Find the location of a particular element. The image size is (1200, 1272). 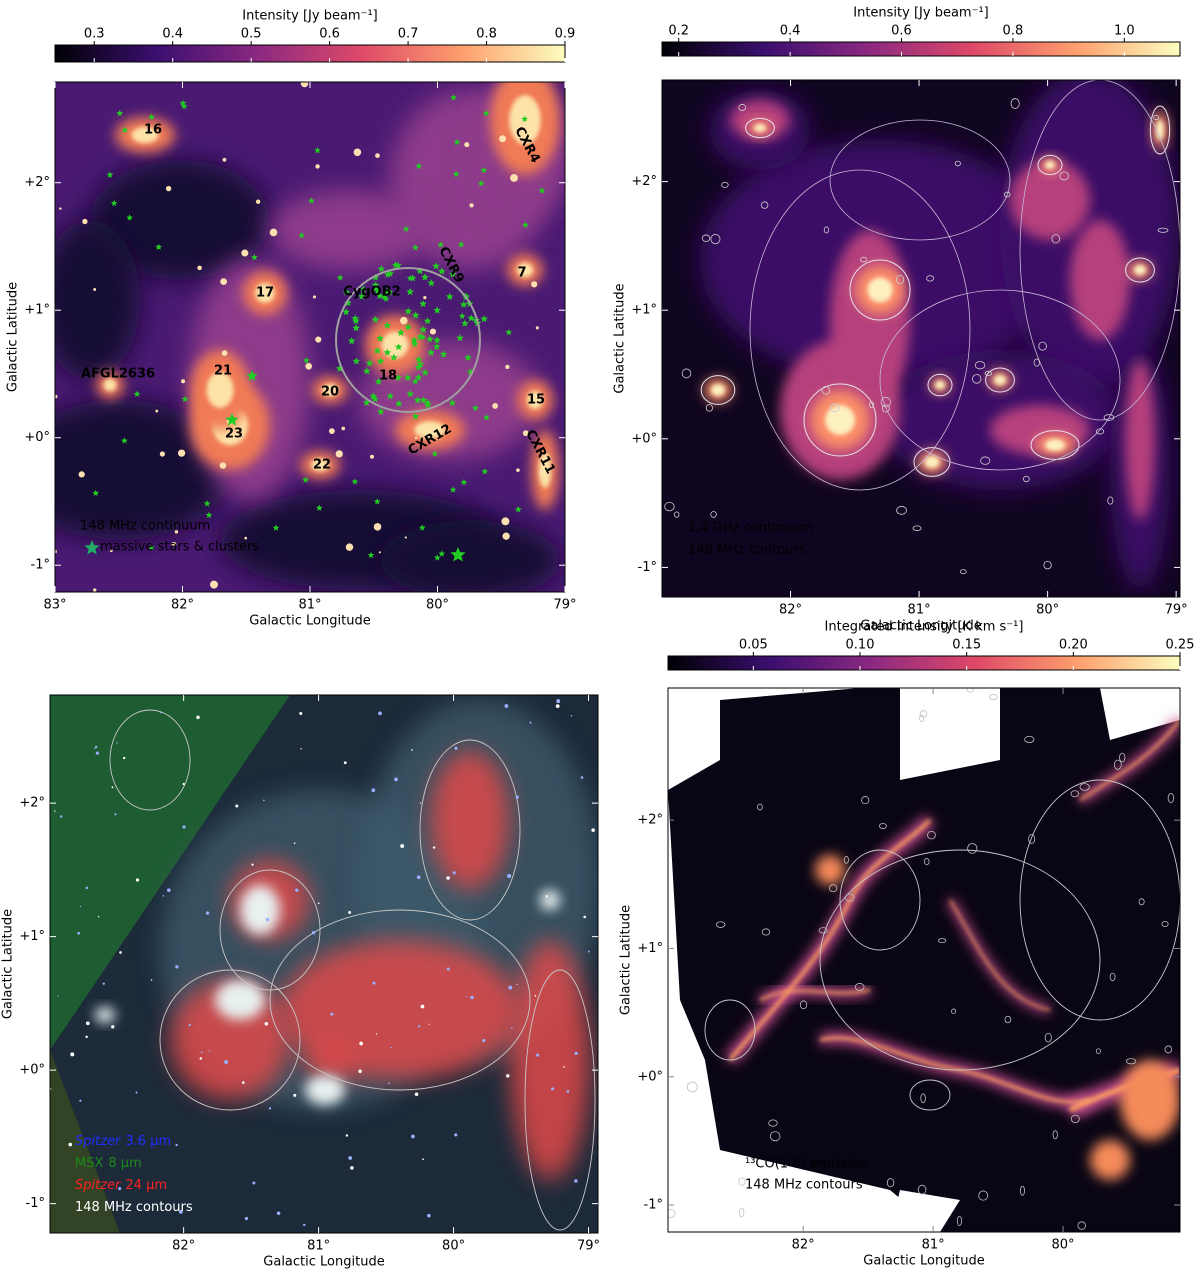

annotation: 20 is located at coordinates (330, 392).